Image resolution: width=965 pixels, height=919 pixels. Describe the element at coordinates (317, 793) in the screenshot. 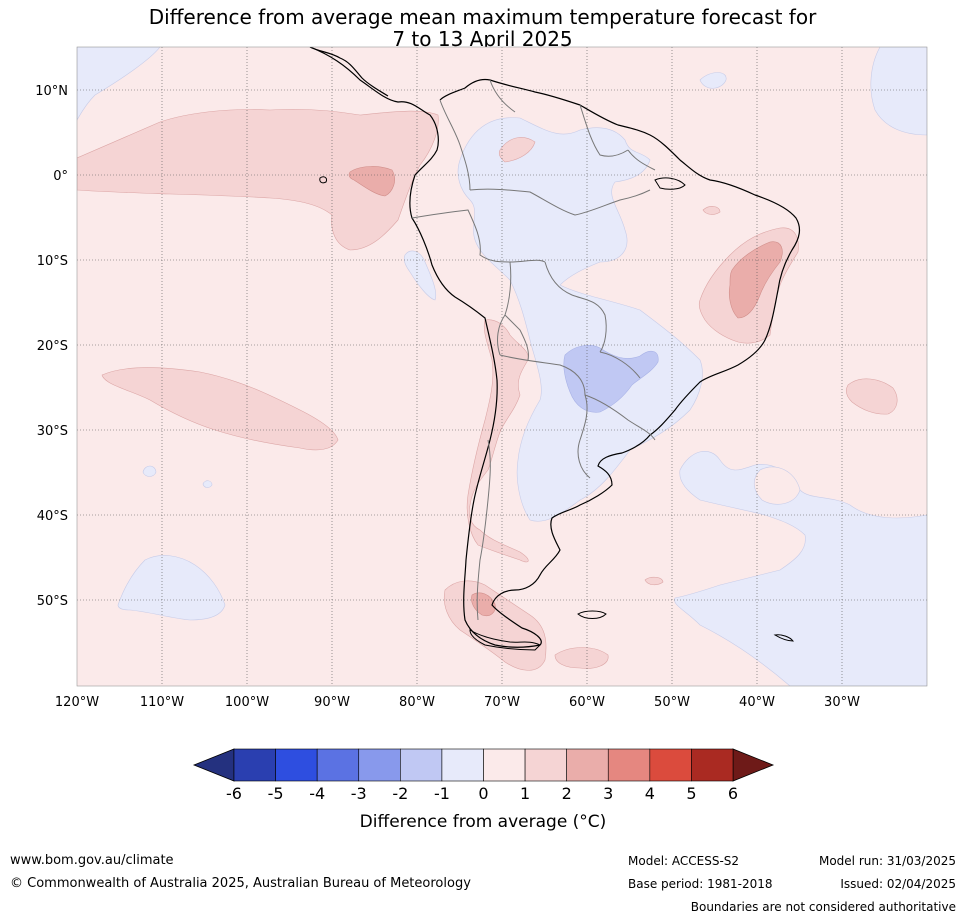

I see `colorbar-tick-label: -4` at that location.